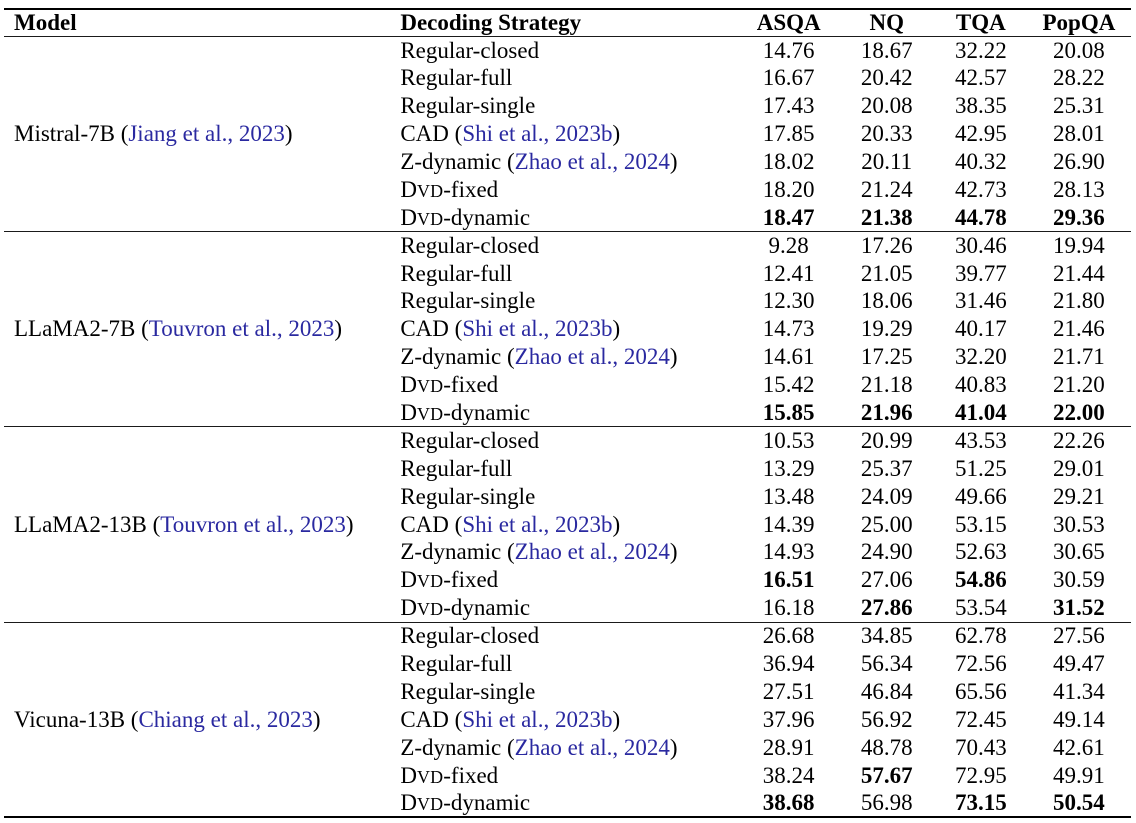 The image size is (1136, 823). What do you see at coordinates (316, 719) in the screenshot?
I see `model-name-text: )` at bounding box center [316, 719].